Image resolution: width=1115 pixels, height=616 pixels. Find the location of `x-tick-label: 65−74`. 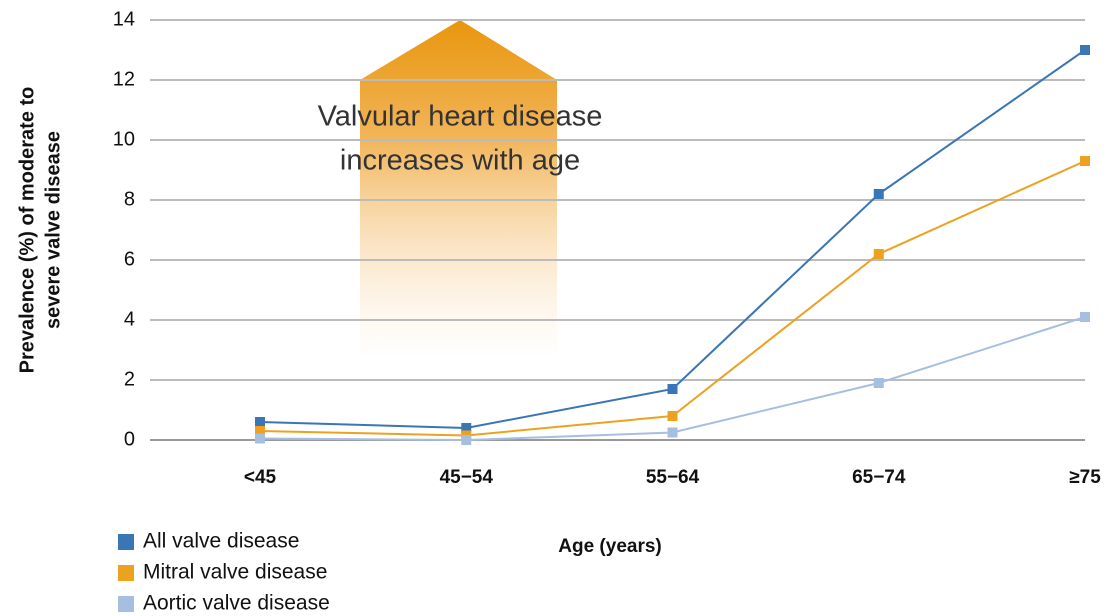

x-tick-label: 65−74 is located at coordinates (879, 477).